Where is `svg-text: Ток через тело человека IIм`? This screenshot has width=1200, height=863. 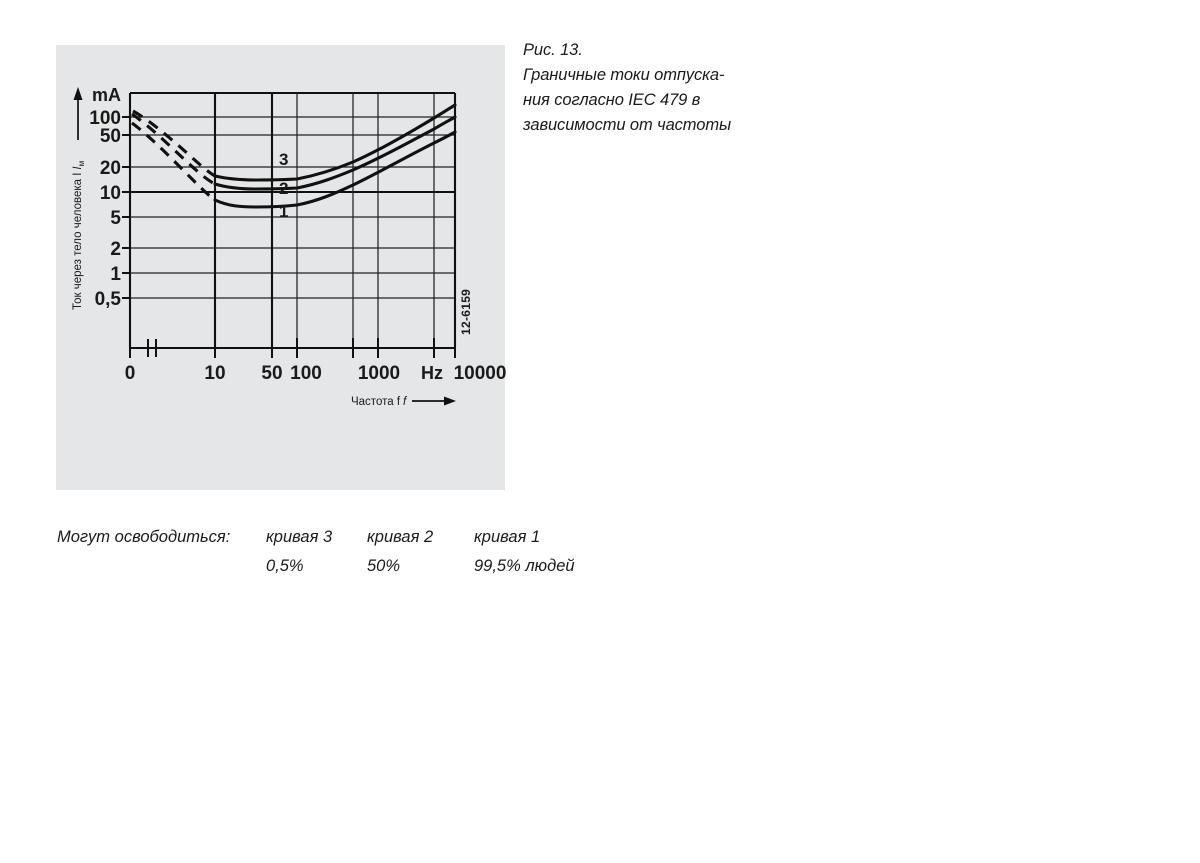 svg-text: Ток через тело человека IIм is located at coordinates (79, 235).